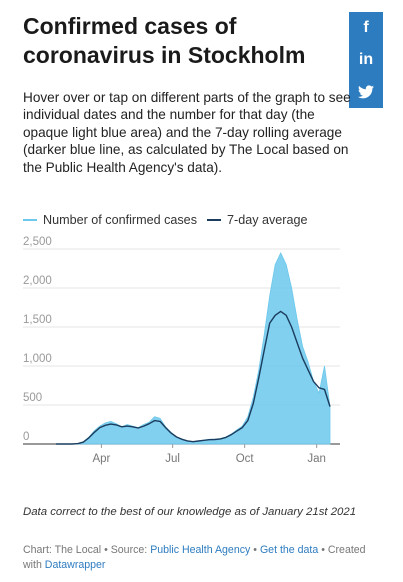  What do you see at coordinates (37, 339) in the screenshot?
I see `y-axis-tick-labels: 0 500 1,000 1,500 2,000 2,500` at bounding box center [37, 339].